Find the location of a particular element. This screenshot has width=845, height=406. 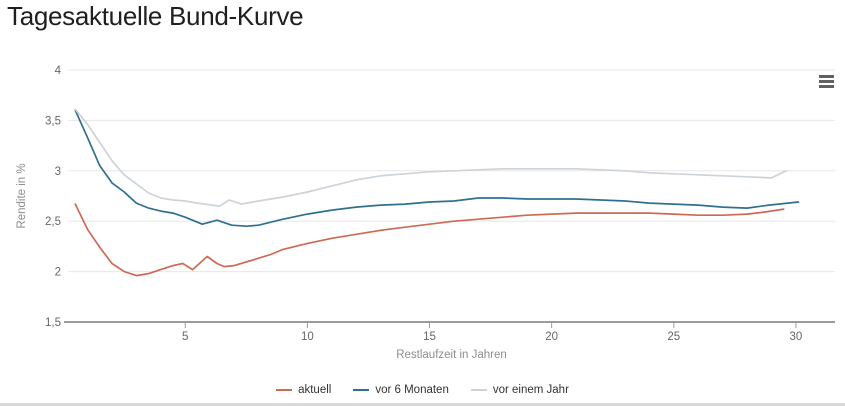

page-title: Tagesaktuelle Bund-Kurve is located at coordinates (155, 16).